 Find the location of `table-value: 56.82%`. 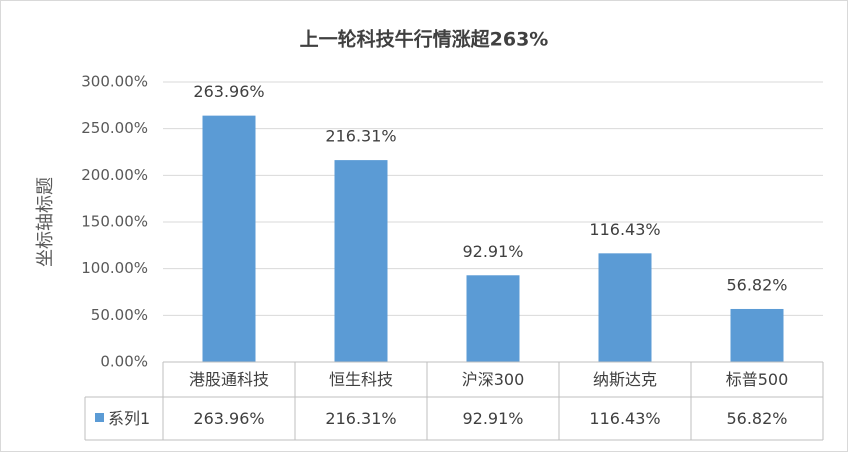

table-value: 56.82% is located at coordinates (756, 418).